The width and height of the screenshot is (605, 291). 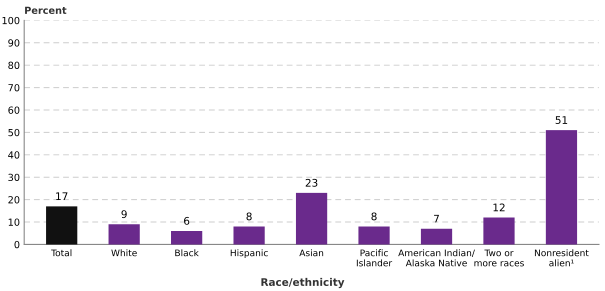 What do you see at coordinates (124, 214) in the screenshot?
I see `data-label: 9` at bounding box center [124, 214].